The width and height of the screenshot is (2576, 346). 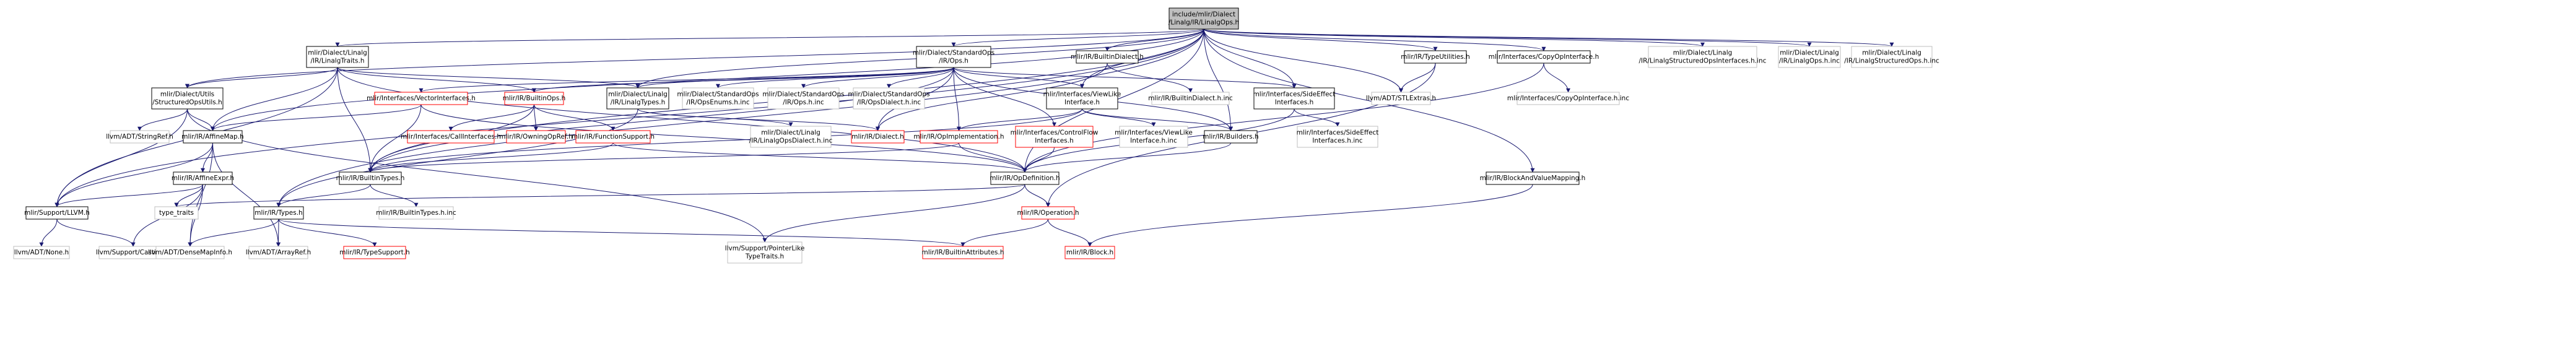 I want to click on node-box-sideeffectinterfaces_inc, so click(x=1337, y=137).